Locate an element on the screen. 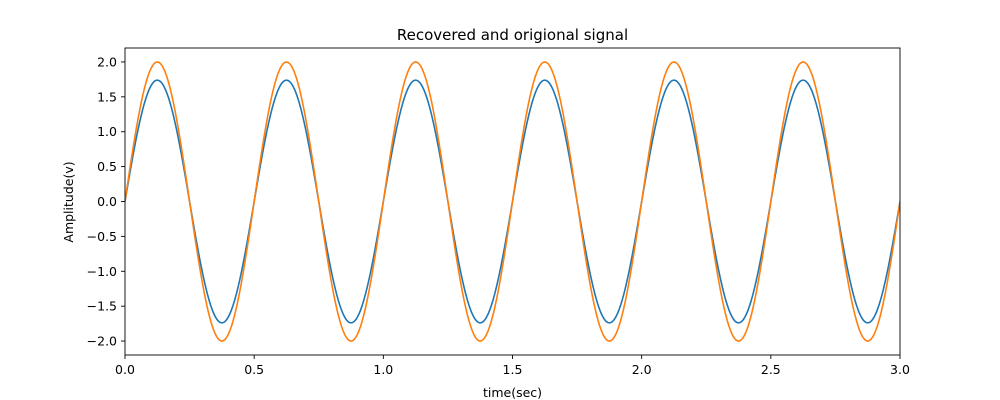  y-tick-label: −1.0 is located at coordinates (102, 271).